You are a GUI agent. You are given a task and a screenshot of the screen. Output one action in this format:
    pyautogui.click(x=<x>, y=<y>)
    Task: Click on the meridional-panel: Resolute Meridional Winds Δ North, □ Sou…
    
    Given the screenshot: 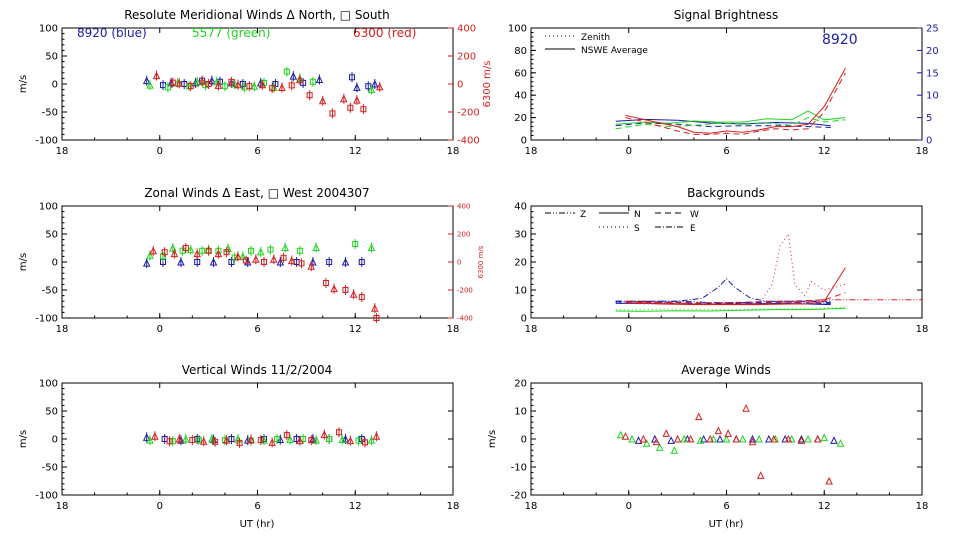 What is the action you would take?
    pyautogui.click(x=255, y=82)
    